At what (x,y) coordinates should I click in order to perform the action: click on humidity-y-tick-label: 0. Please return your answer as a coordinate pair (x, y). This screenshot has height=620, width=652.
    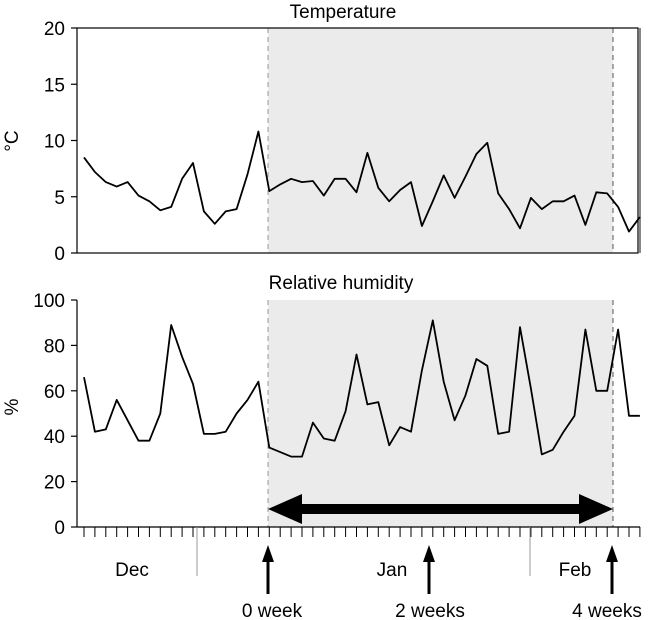
    Looking at the image, I should click on (59, 528).